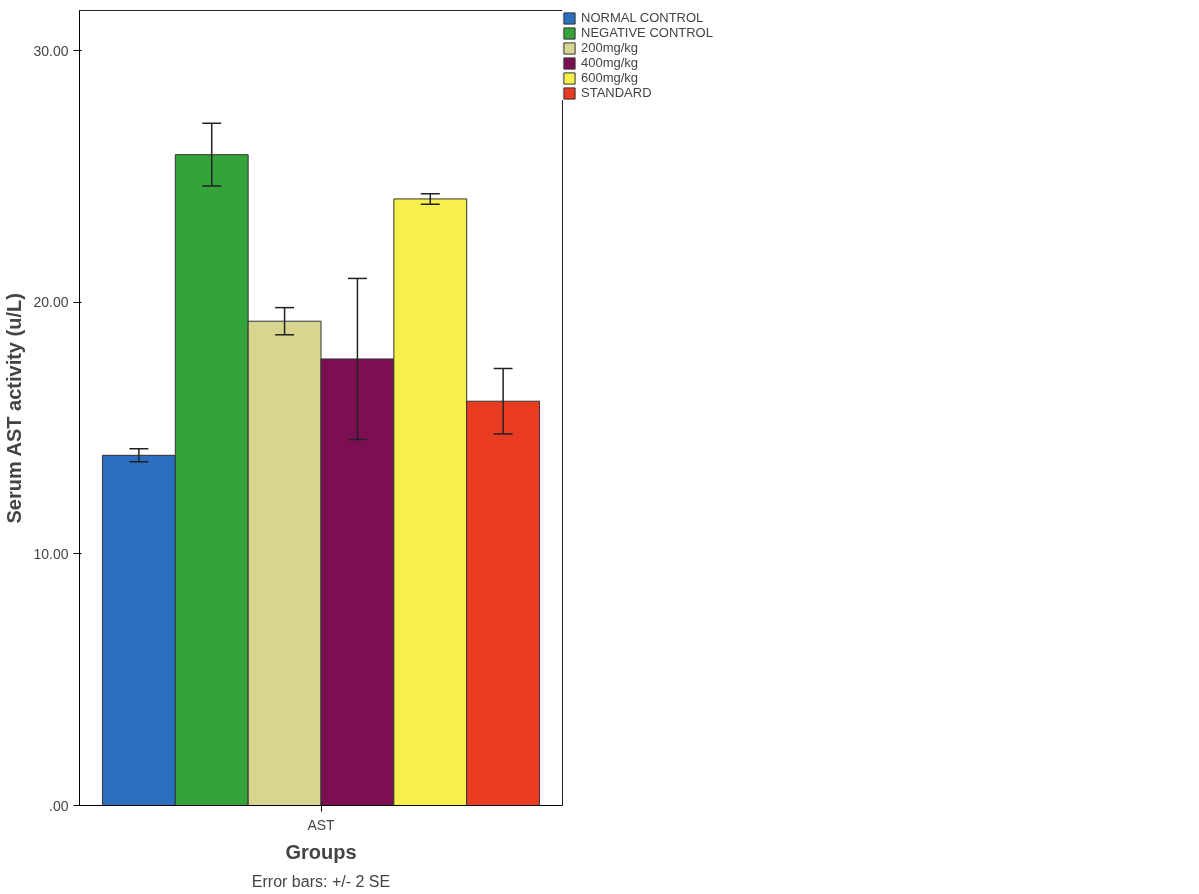 The width and height of the screenshot is (1199, 894). I want to click on y-tick-label: 30.00, so click(51, 50).